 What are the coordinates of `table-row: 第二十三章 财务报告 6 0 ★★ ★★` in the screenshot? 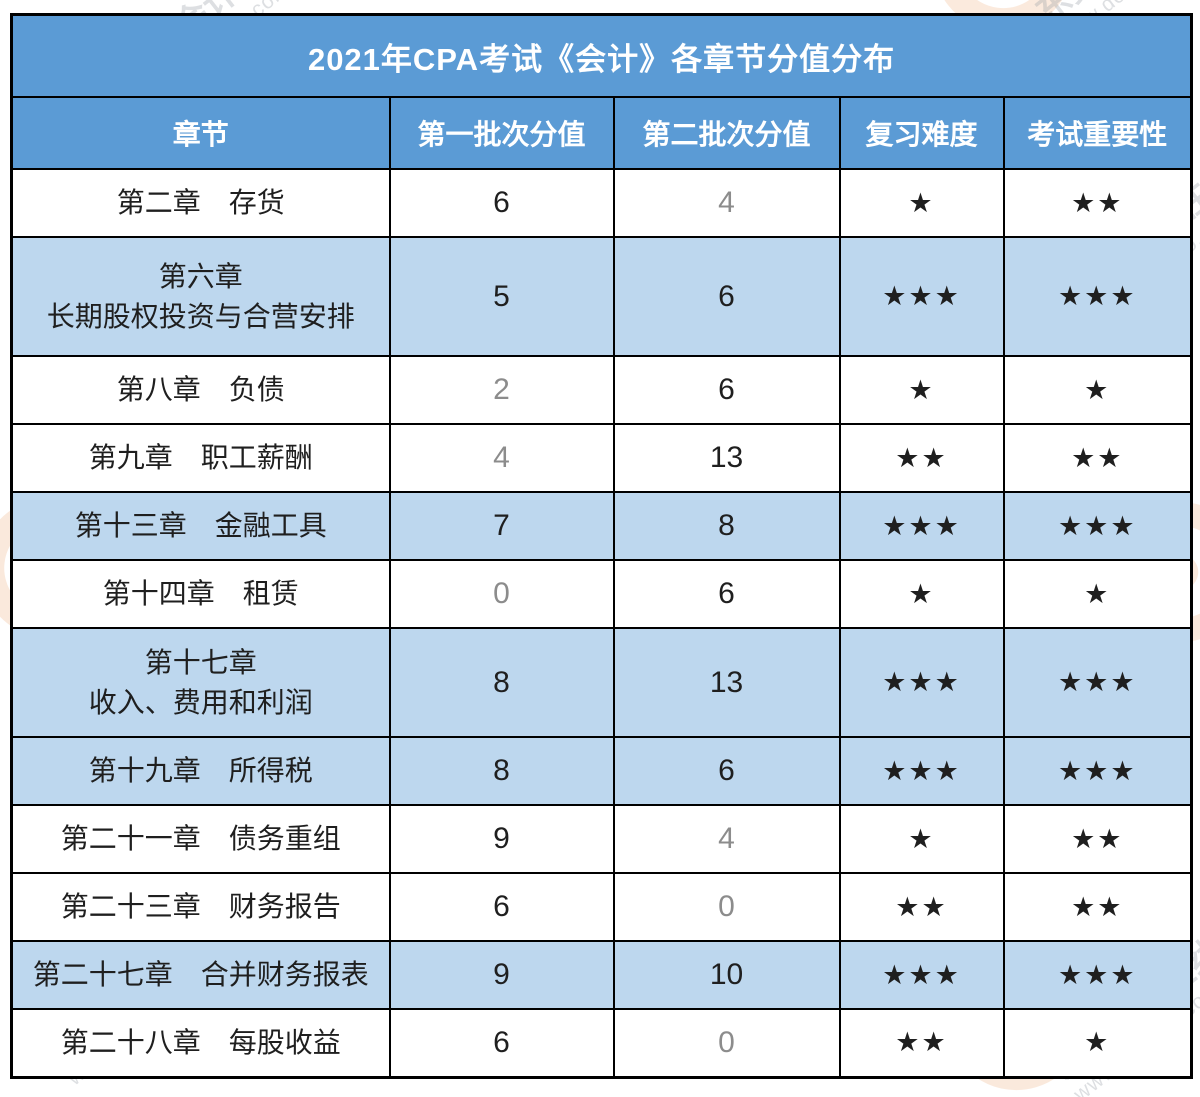 It's located at (601, 907).